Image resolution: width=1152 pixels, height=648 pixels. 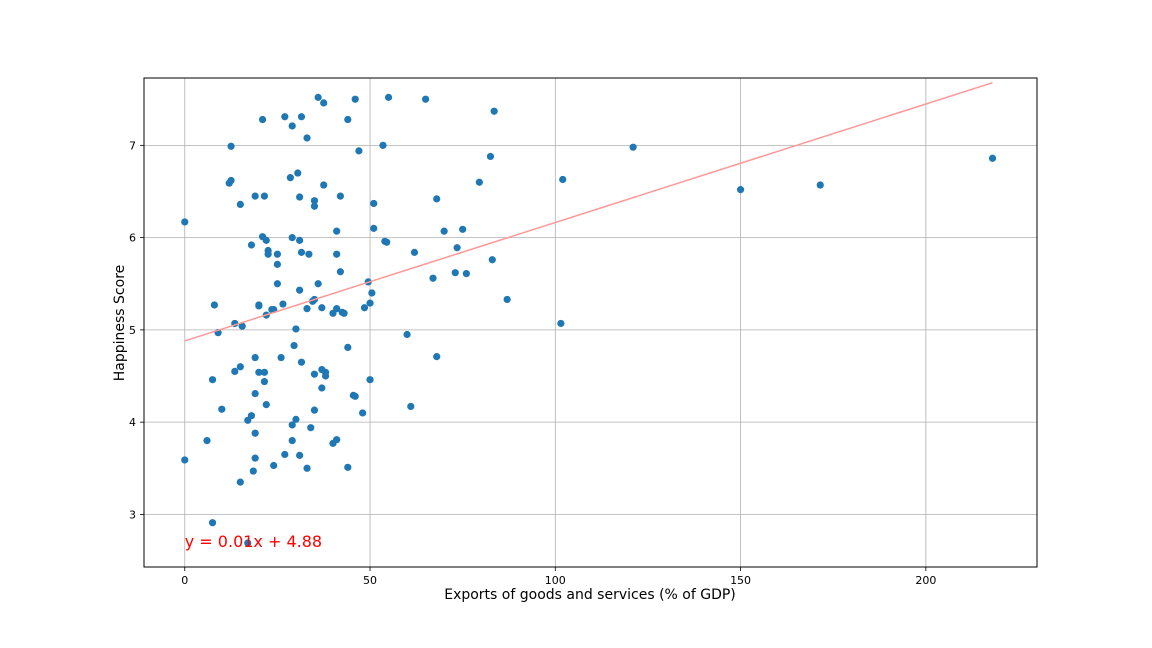 I want to click on x-tick-label: 150, so click(x=740, y=580).